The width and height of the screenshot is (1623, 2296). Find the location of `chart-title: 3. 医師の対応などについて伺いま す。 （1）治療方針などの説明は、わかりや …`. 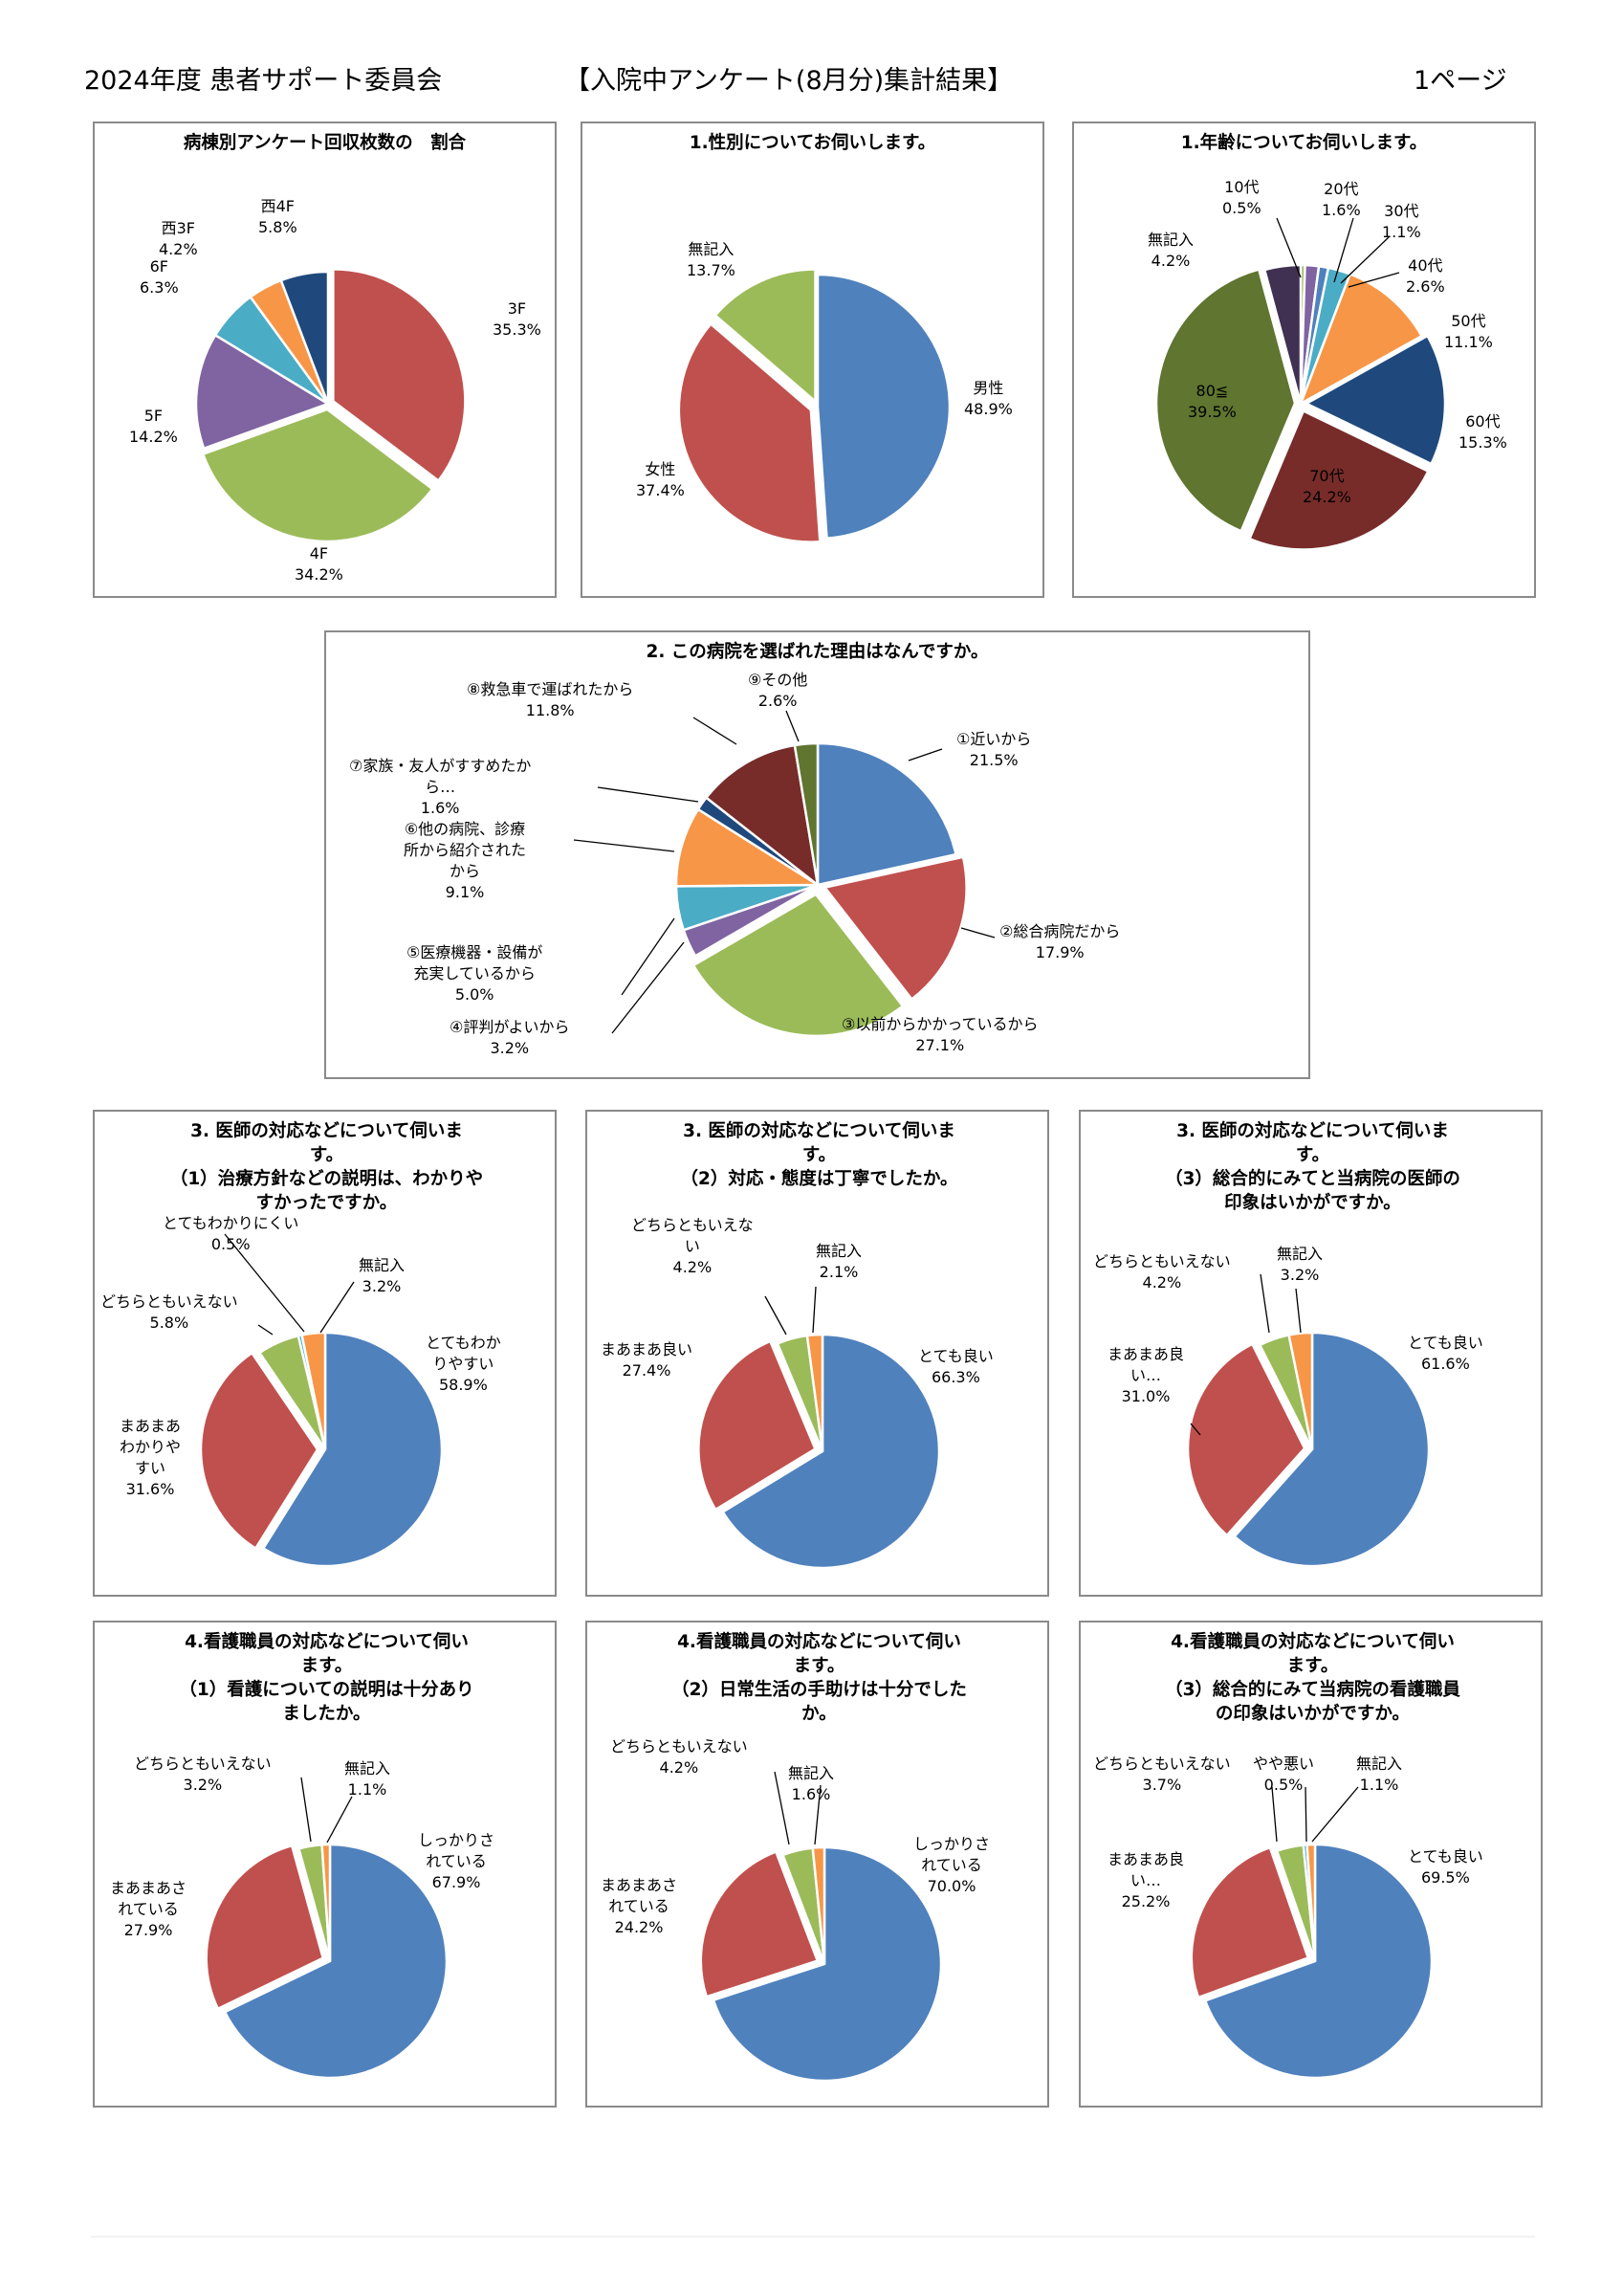

chart-title: 3. 医師の対応などについて伺いま す。 （1）治療方針などの説明は、わかりや … is located at coordinates (326, 1167).